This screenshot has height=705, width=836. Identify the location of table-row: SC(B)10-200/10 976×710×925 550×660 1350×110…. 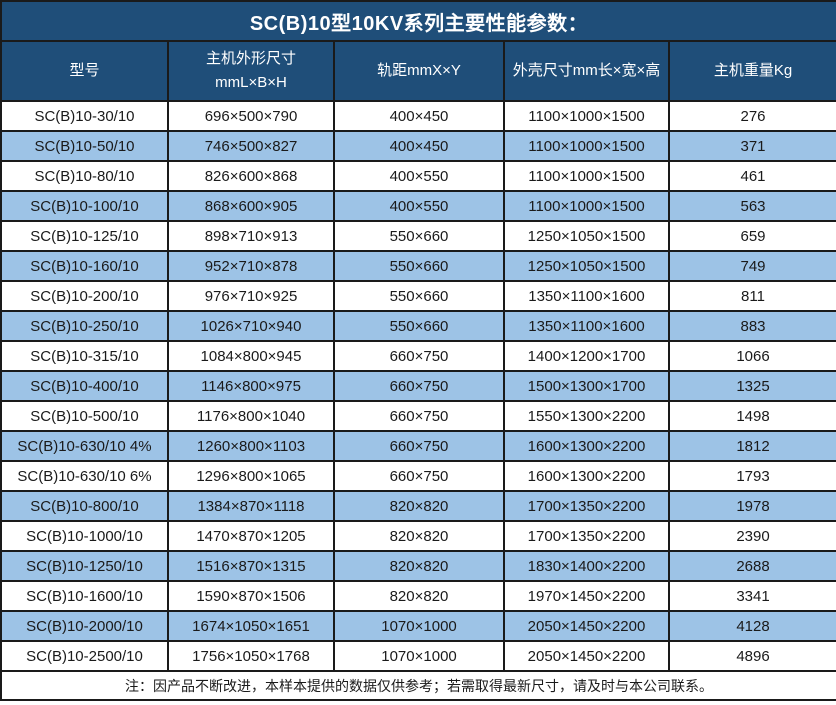
(418, 296).